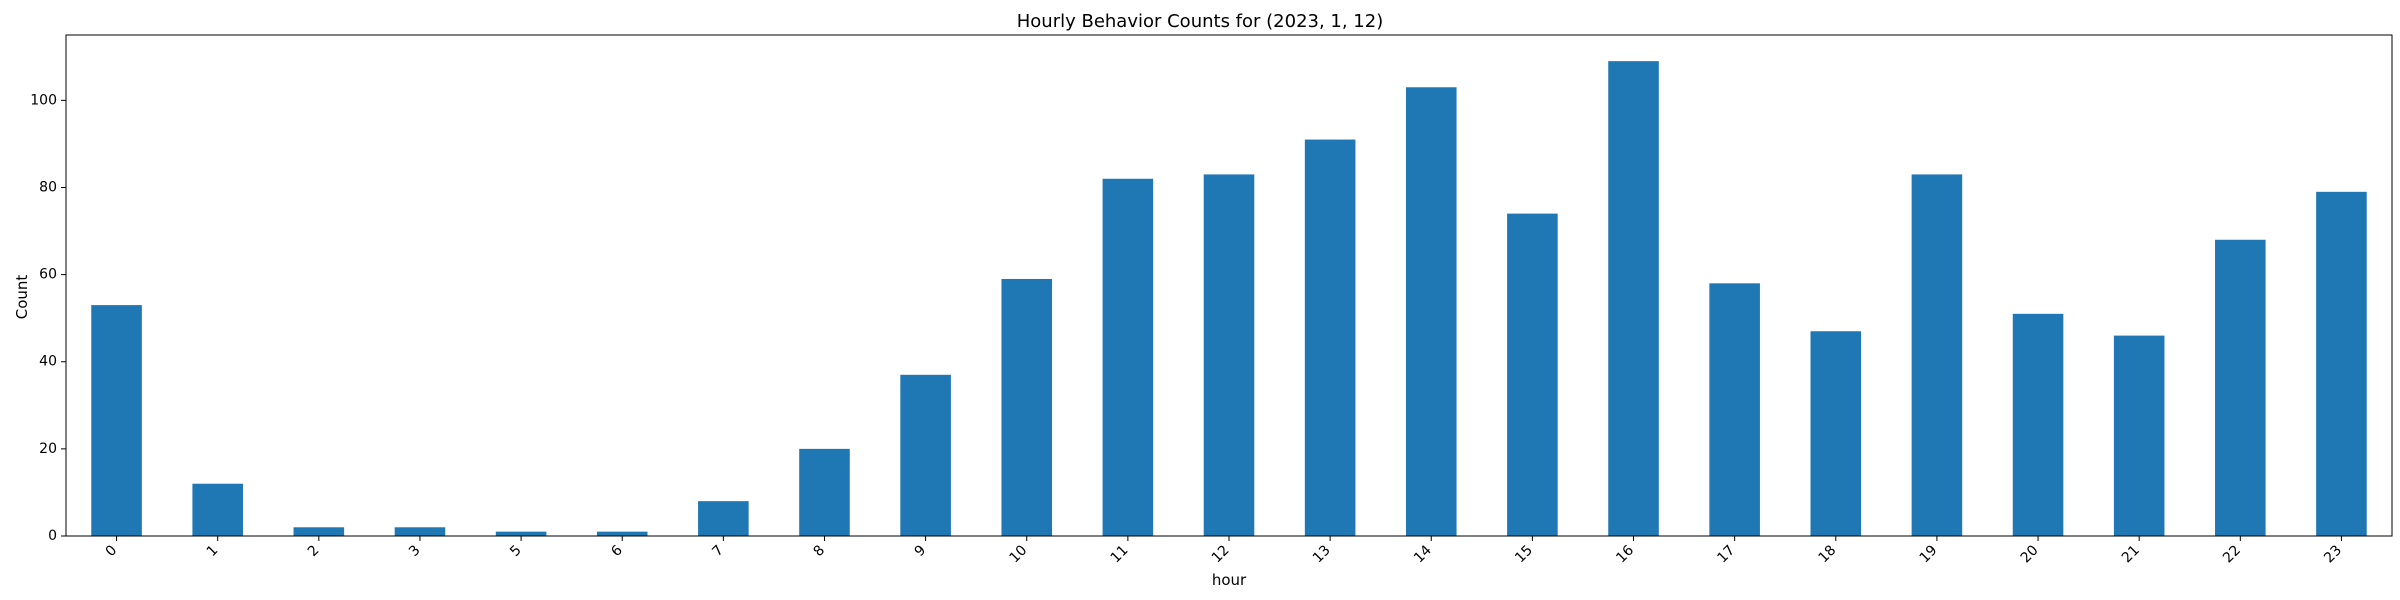  Describe the element at coordinates (2131, 554) in the screenshot. I see `x-tick-label: 21` at that location.